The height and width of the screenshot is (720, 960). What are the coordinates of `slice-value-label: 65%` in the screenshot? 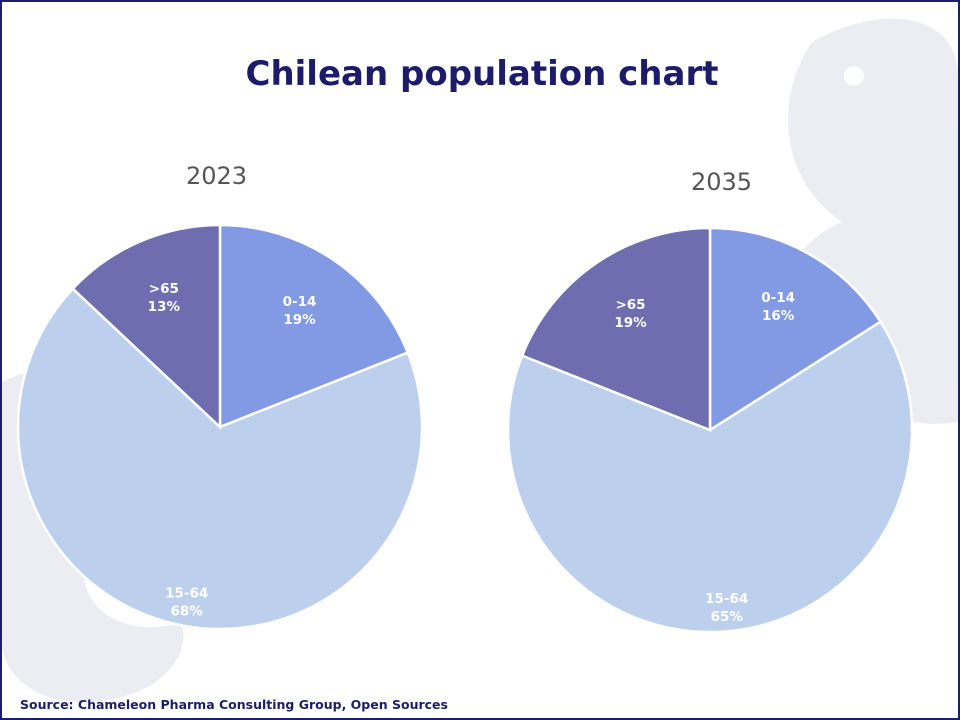 It's located at (727, 617).